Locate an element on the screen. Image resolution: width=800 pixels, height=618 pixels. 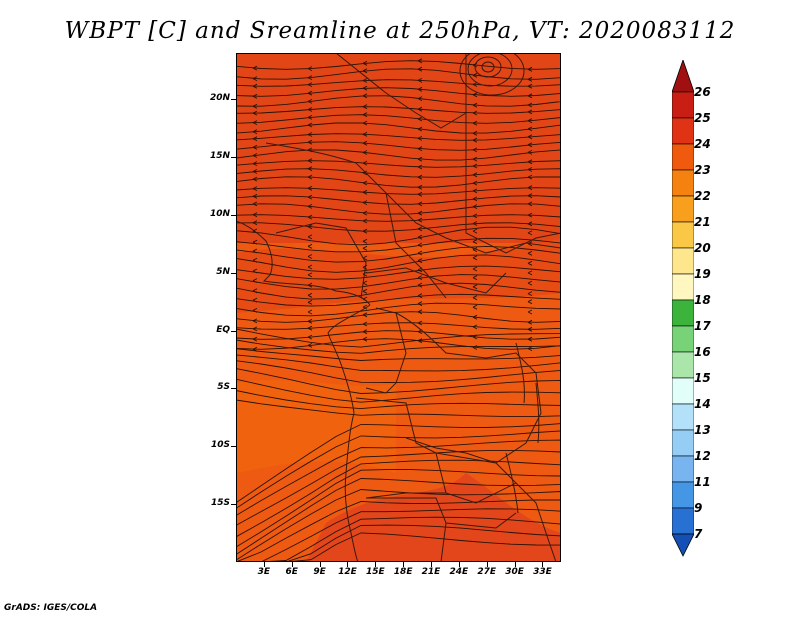
colorbar-label: 18 is located at coordinates (702, 300).